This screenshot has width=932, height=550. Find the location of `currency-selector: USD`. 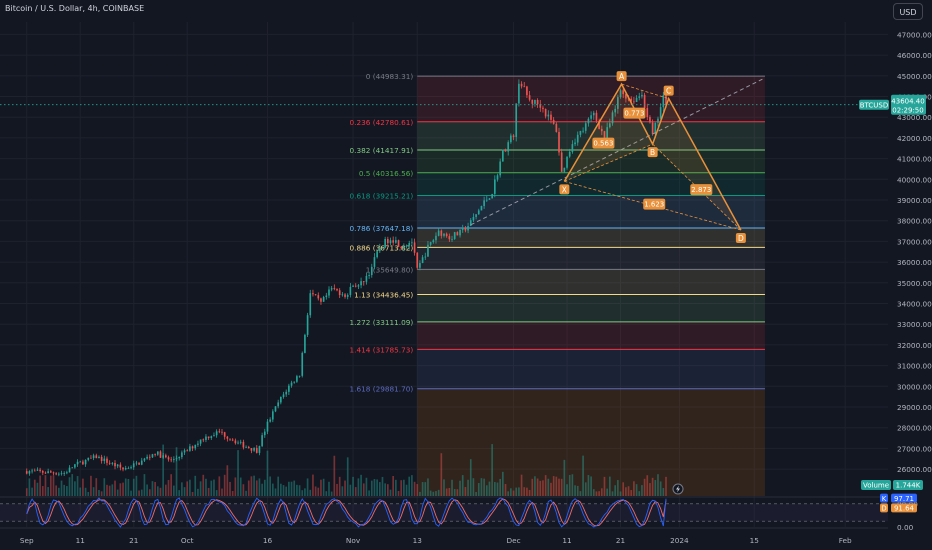

currency-selector: USD is located at coordinates (908, 11).